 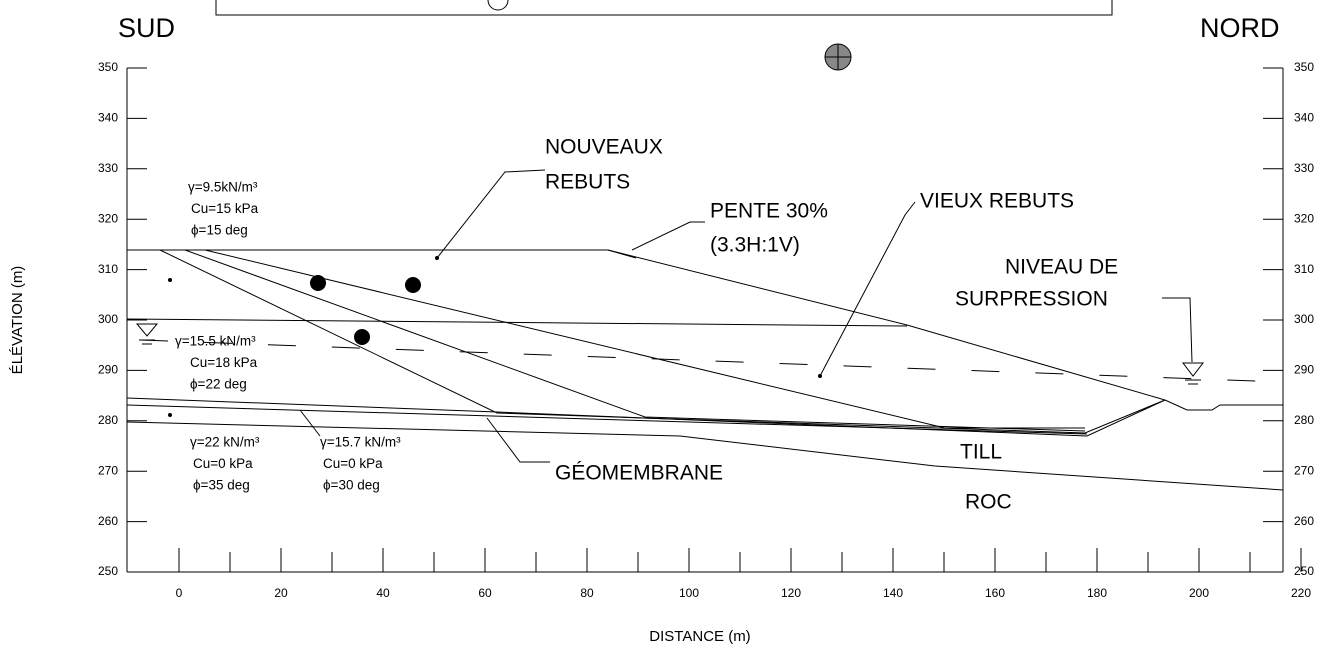 I want to click on layer-property: Cu=18 kPa, so click(x=224, y=362).